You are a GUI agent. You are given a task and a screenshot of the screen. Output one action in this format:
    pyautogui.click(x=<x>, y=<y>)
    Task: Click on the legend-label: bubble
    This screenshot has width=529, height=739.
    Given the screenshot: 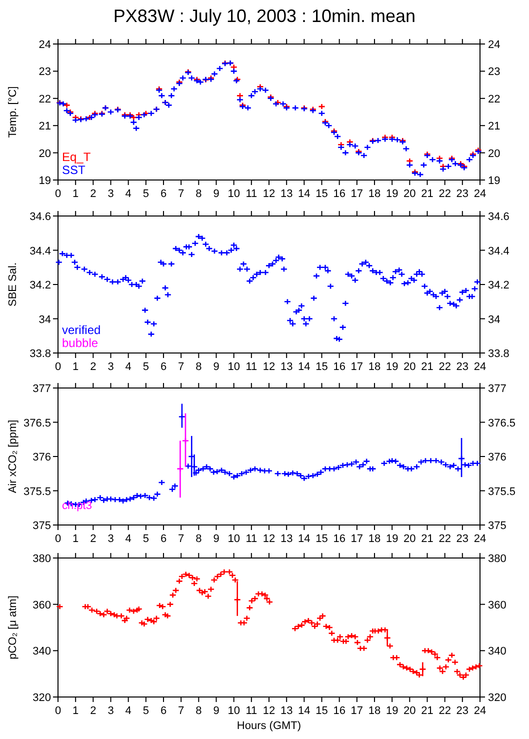 What is the action you would take?
    pyautogui.click(x=80, y=343)
    